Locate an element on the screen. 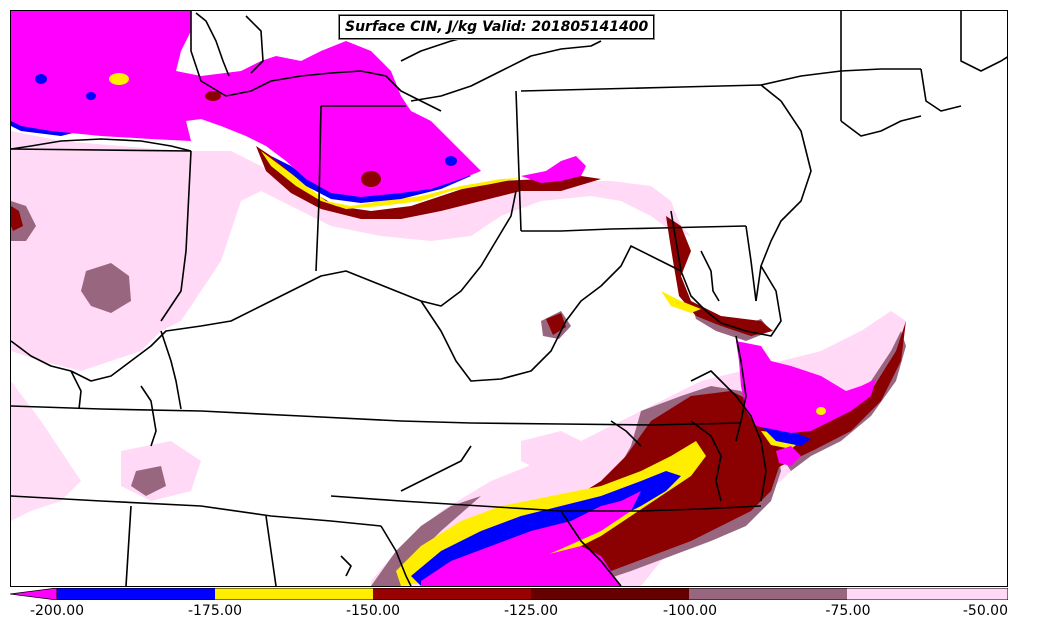 Image resolution: width=1044 pixels, height=633 pixels. colorbar-tick-label: -175.00 is located at coordinates (215, 611).